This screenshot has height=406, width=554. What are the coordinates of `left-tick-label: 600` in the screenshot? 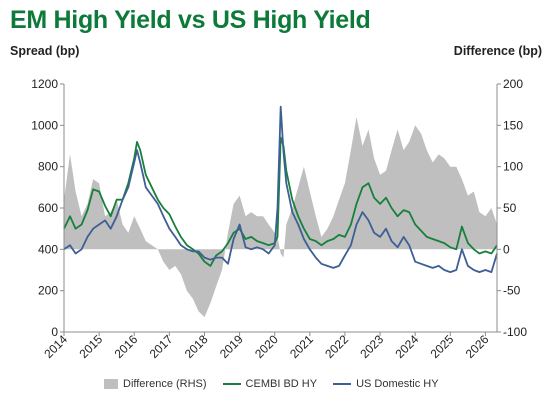 It's located at (48, 208).